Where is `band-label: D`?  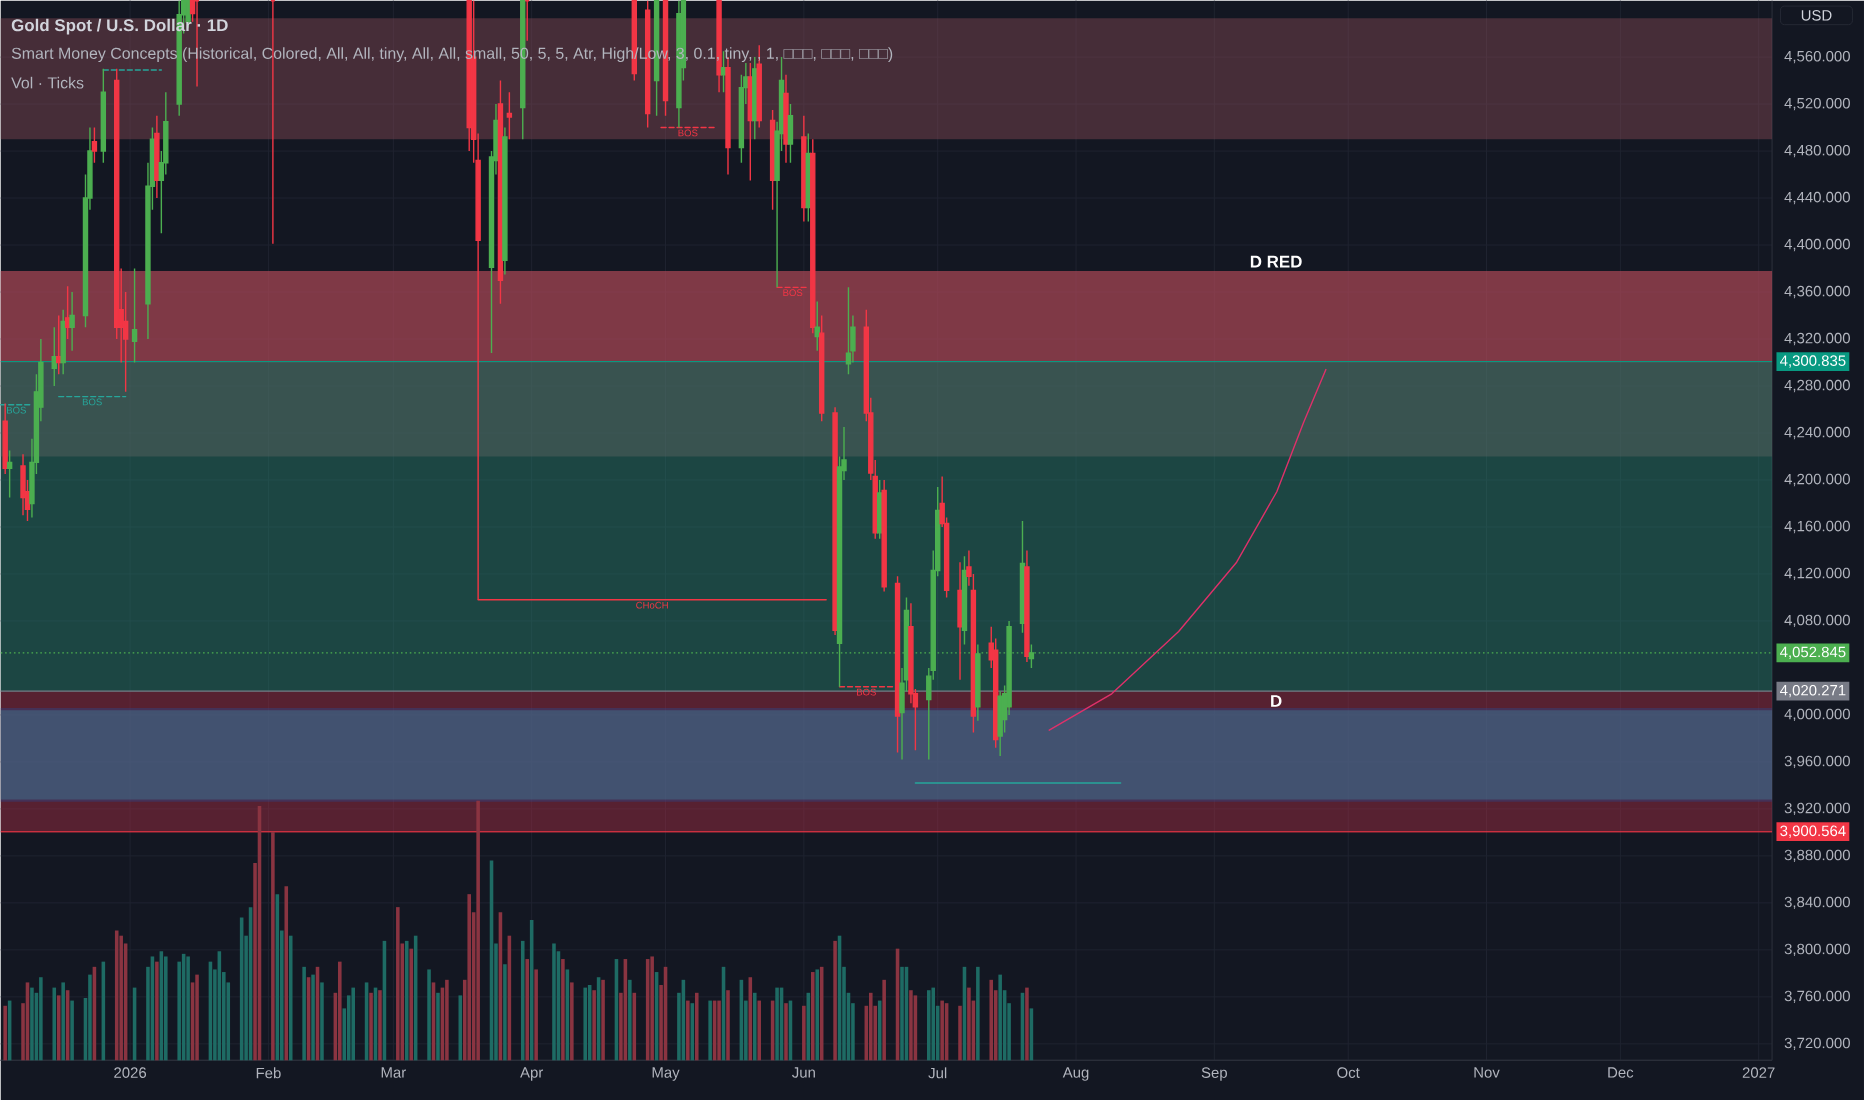 band-label: D is located at coordinates (1276, 701).